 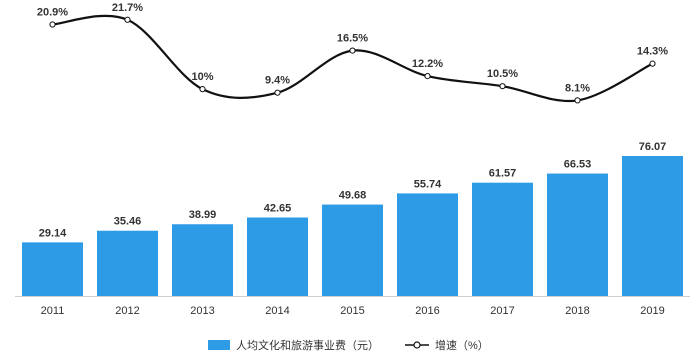 I want to click on bar-value-label-2011: 29.14, so click(x=53, y=233).